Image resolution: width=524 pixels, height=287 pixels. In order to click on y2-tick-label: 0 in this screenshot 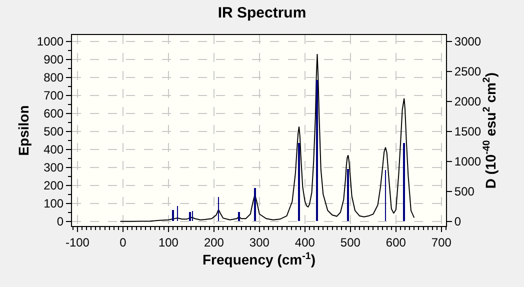, I will do `click(458, 221)`.